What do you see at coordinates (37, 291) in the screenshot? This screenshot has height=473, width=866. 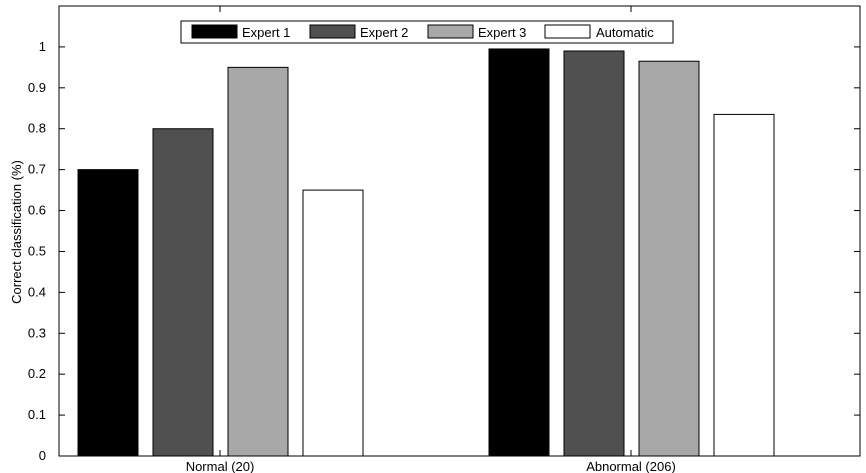 I see `y-tick-label: 0.4` at bounding box center [37, 291].